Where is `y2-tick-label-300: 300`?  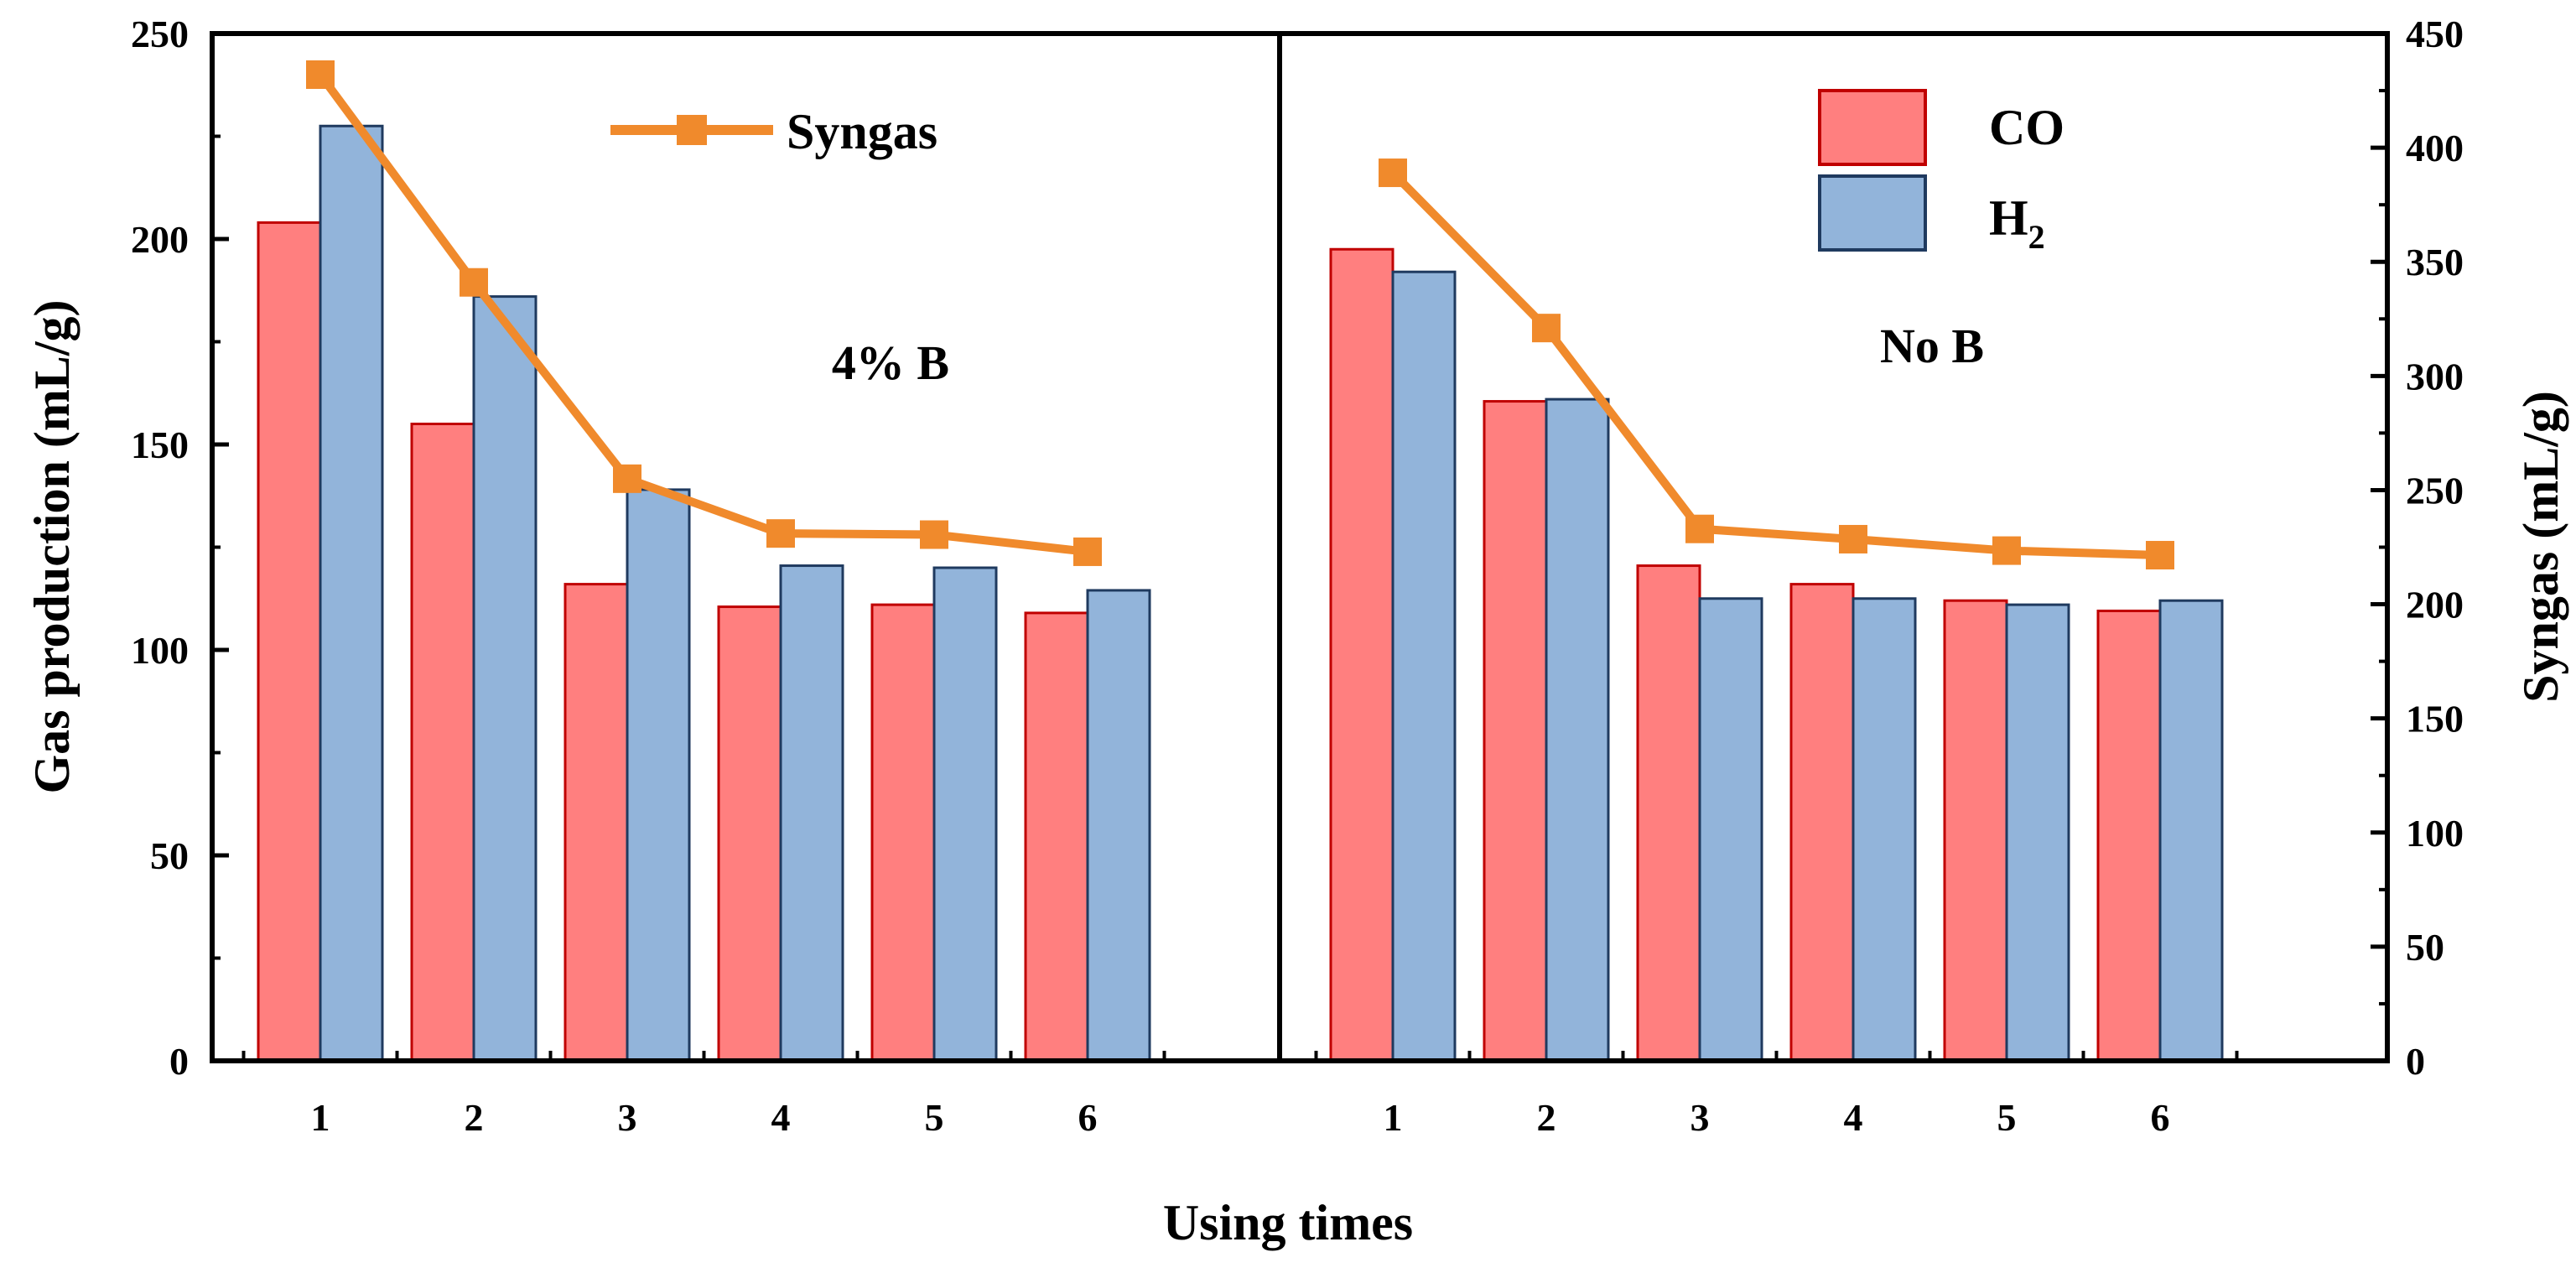 y2-tick-label-300: 300 is located at coordinates (2435, 376).